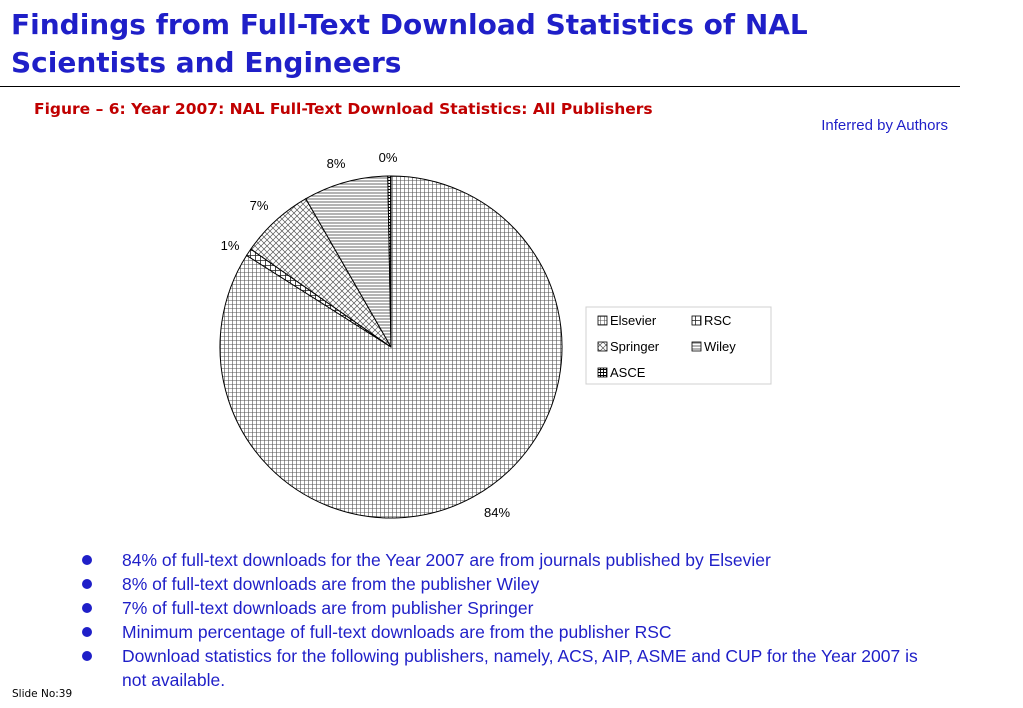 The image size is (1023, 708). I want to click on pie-label-wiley: 8%, so click(336, 163).